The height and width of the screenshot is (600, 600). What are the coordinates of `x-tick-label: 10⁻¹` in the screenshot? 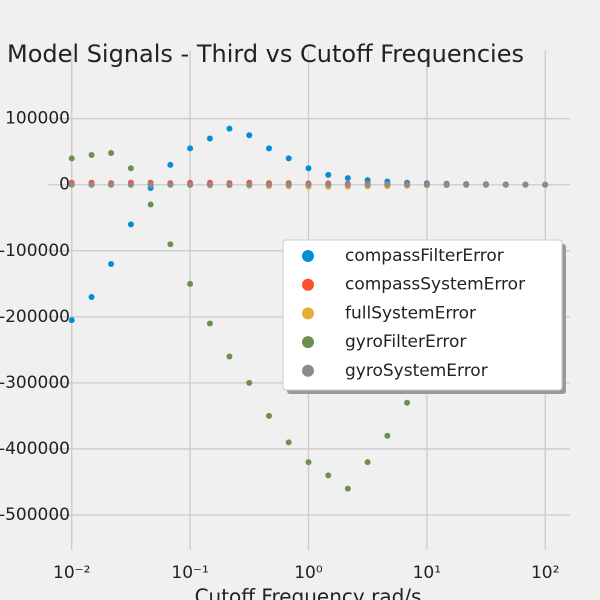 It's located at (189, 573).